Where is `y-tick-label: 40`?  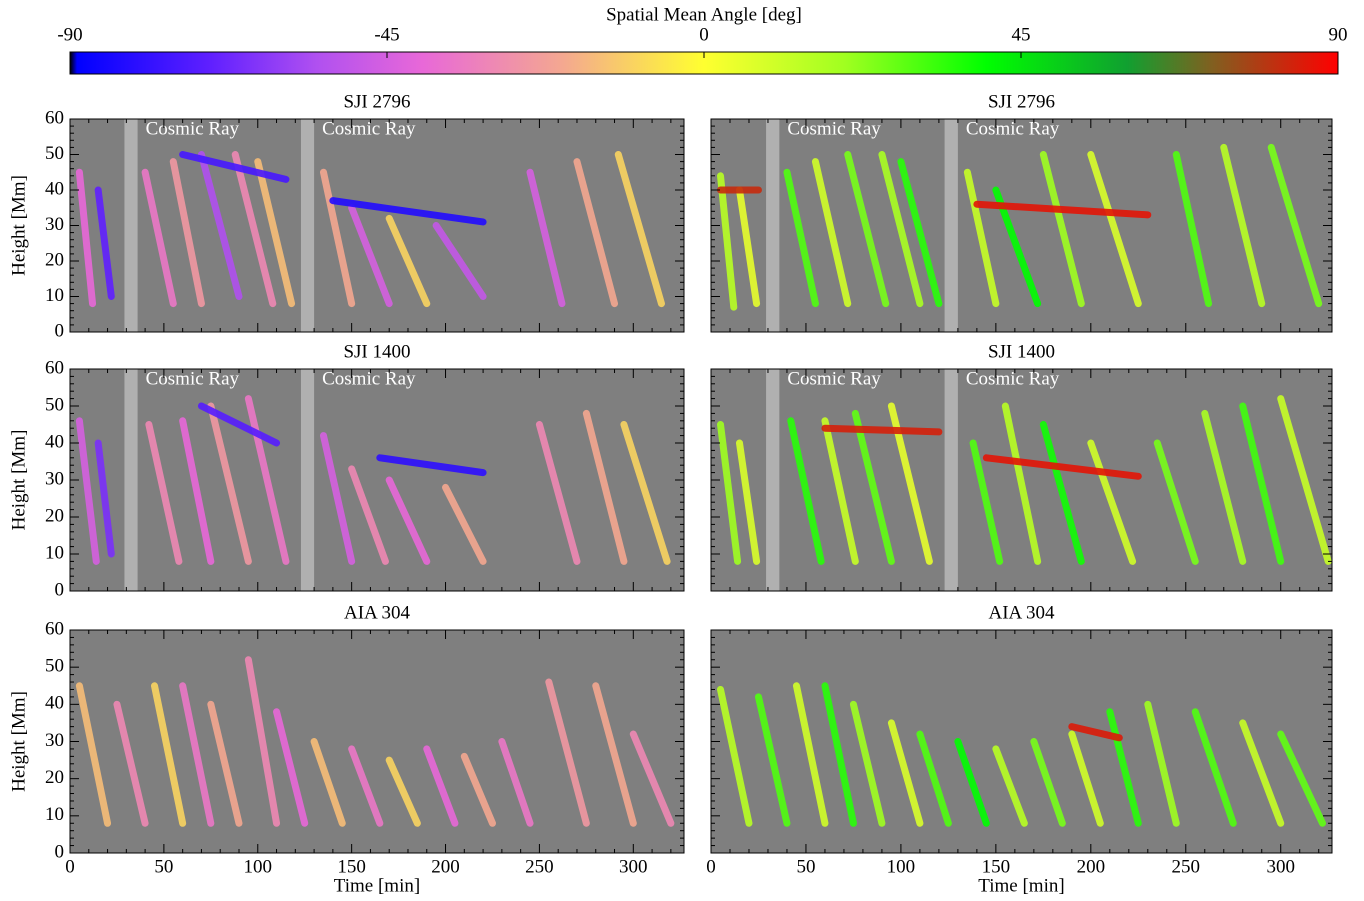
y-tick-label: 40 is located at coordinates (54, 441).